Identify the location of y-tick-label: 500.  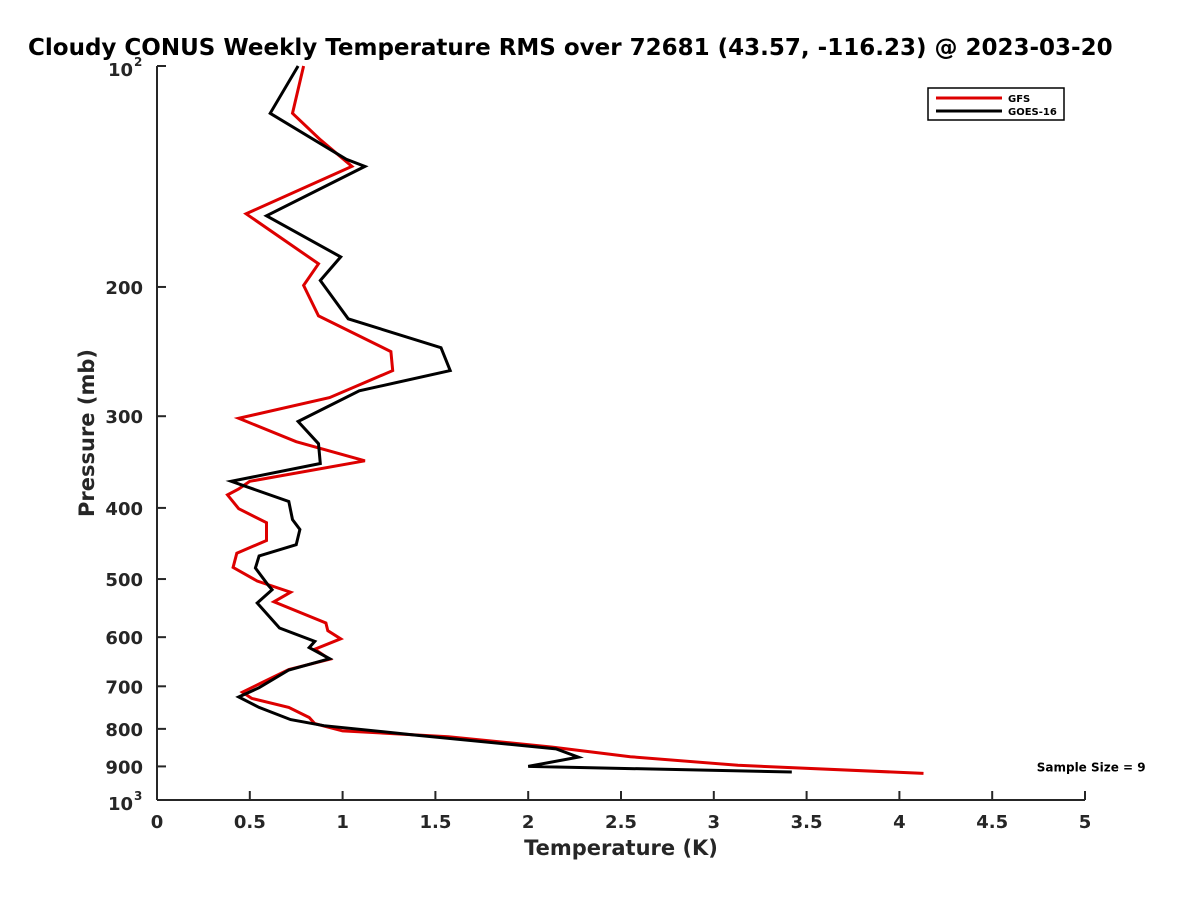
(124, 580).